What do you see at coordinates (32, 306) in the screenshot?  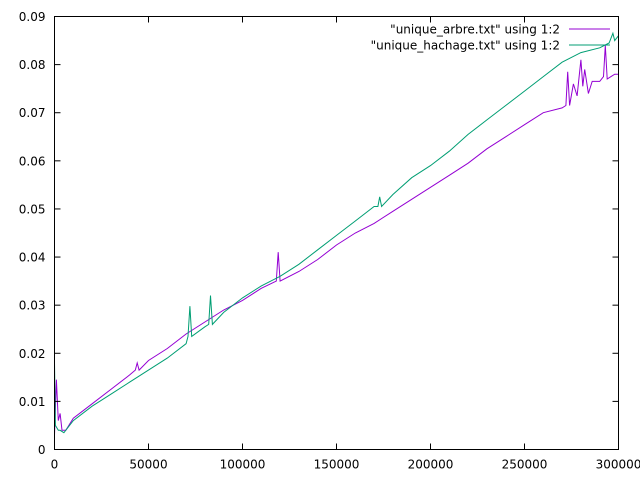 I see `y-tick-label: 0.03` at bounding box center [32, 306].